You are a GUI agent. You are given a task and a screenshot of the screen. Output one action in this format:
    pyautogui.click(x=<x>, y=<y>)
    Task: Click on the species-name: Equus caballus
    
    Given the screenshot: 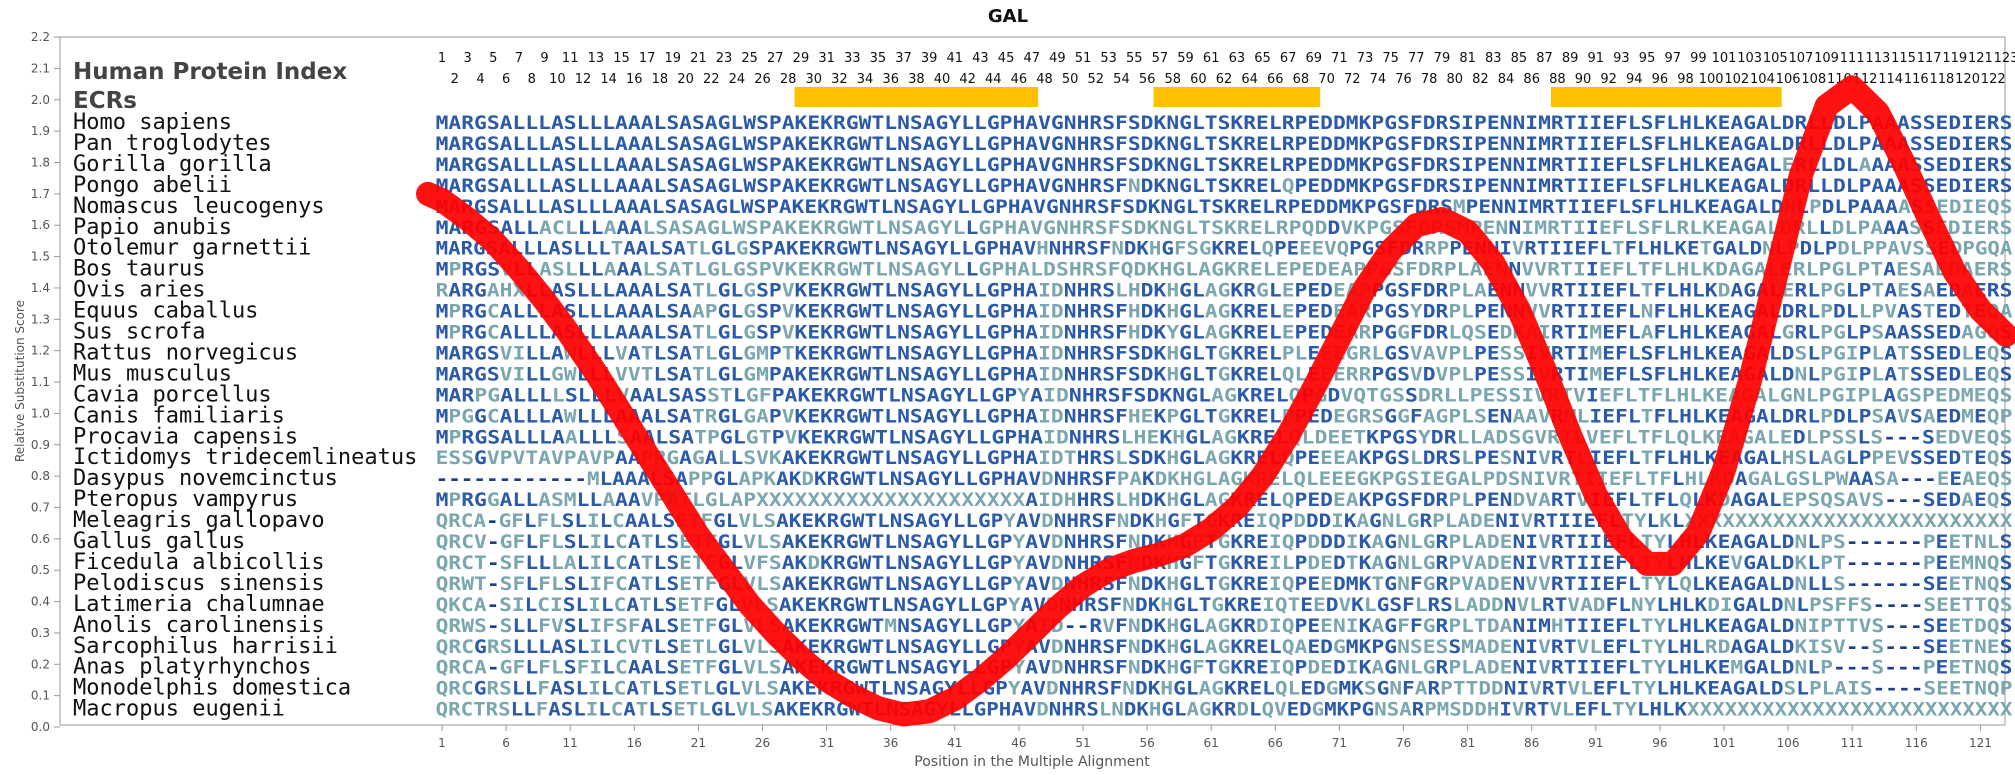 What is the action you would take?
    pyautogui.click(x=165, y=311)
    